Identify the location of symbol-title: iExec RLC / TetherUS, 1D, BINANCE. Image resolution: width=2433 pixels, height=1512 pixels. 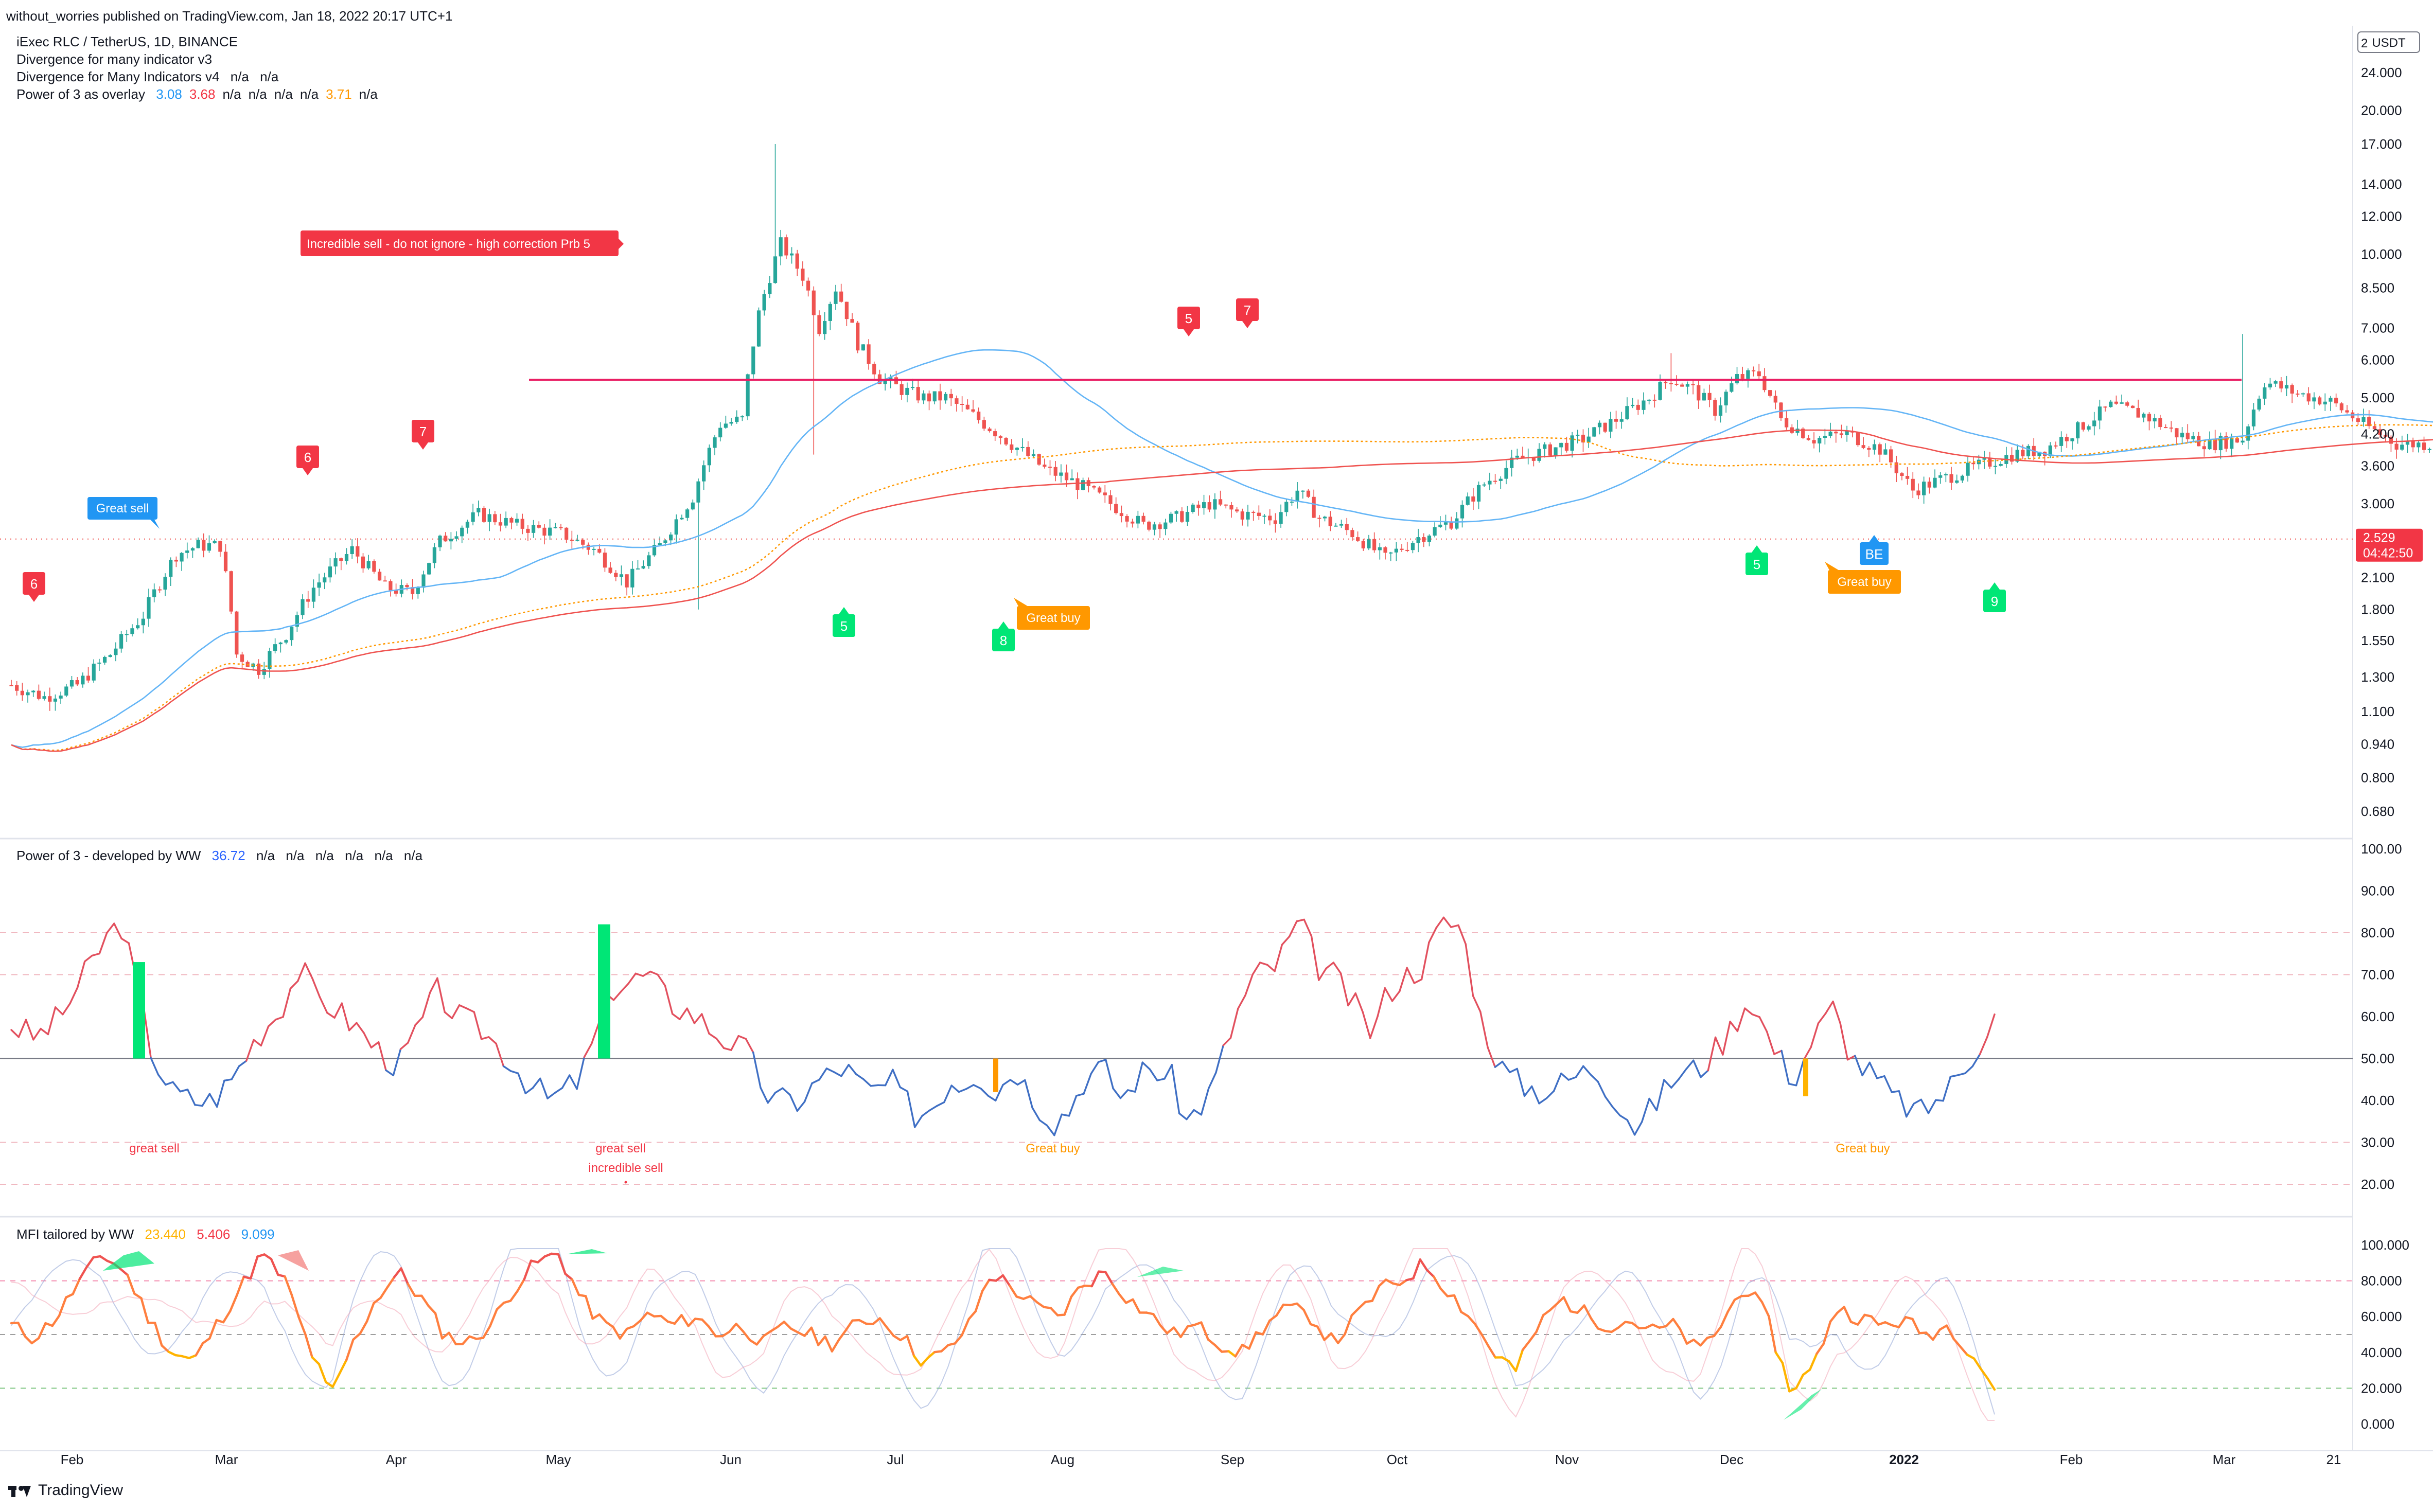
(127, 42).